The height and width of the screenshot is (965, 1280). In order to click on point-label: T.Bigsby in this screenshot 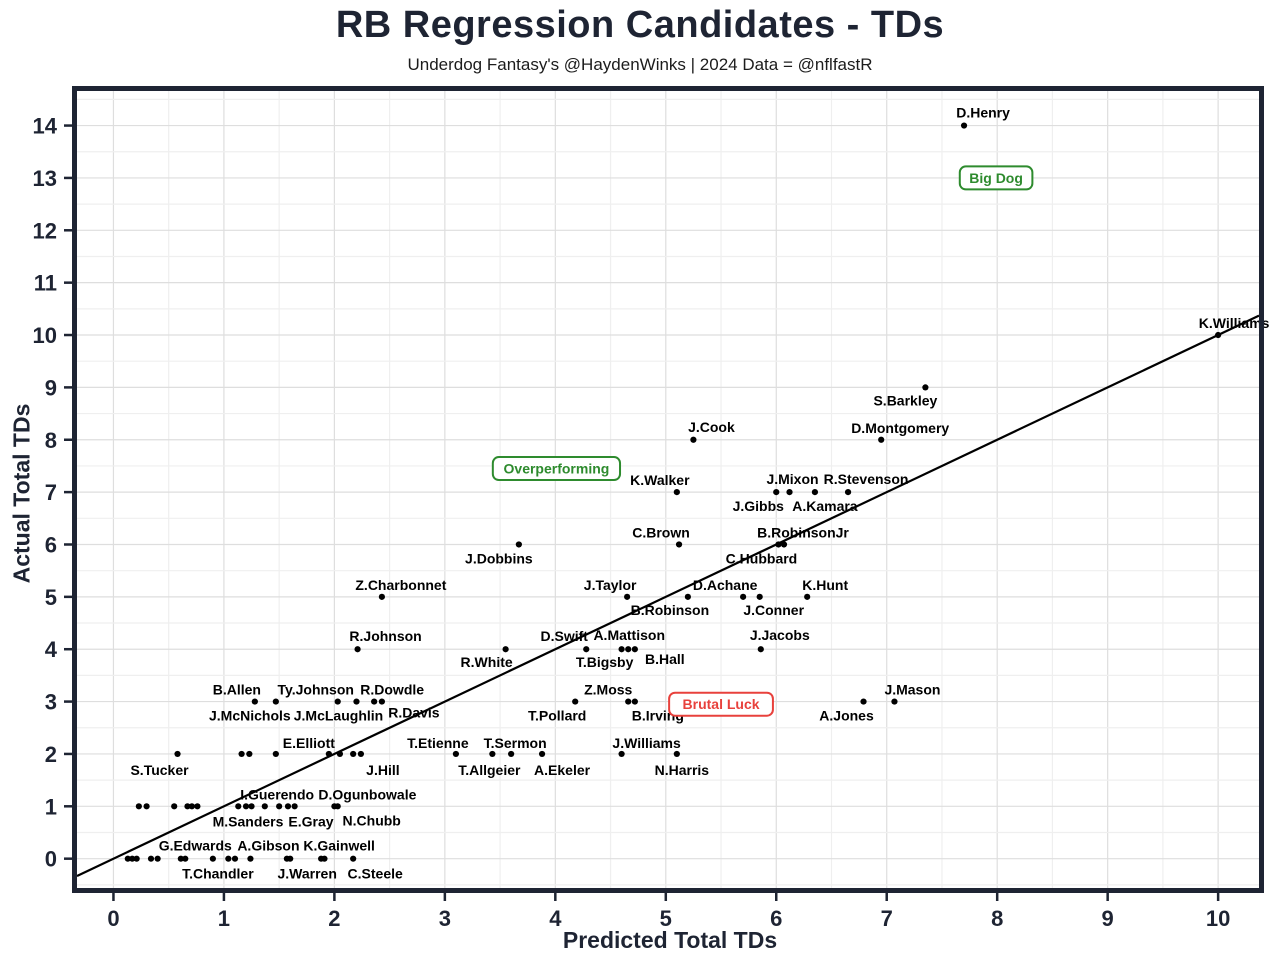, I will do `click(605, 662)`.